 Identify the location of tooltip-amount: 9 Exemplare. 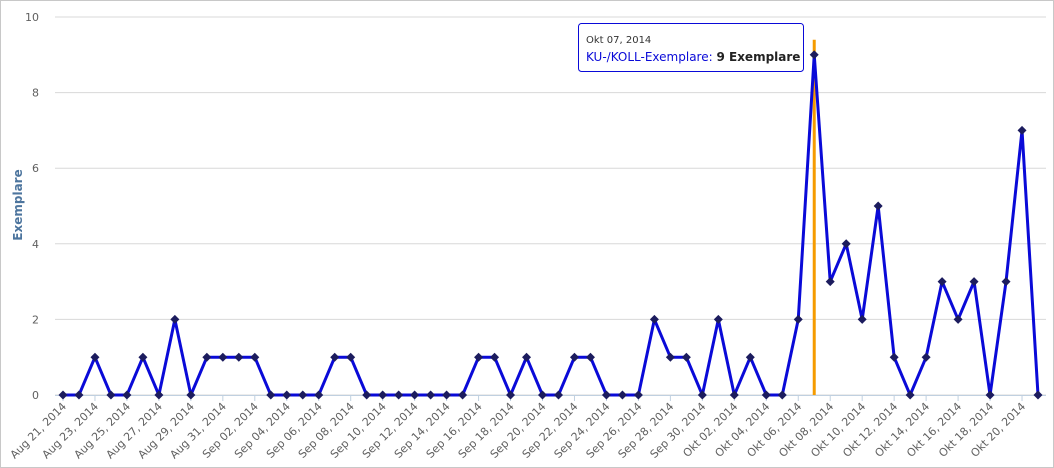
(758, 57).